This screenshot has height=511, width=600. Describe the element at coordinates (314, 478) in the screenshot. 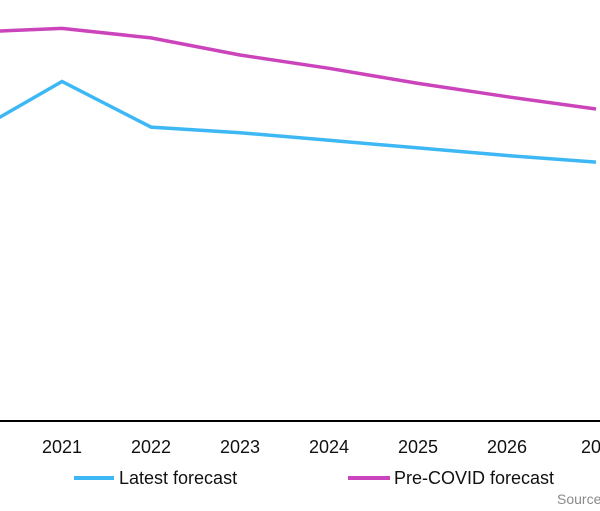

I see `legend: Latest forecast Pre-COVID forecast` at that location.